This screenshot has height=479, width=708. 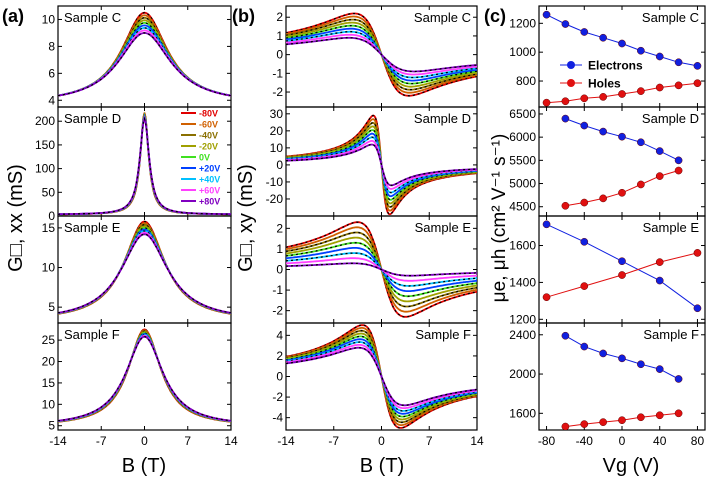 What do you see at coordinates (49, 383) in the screenshot?
I see `y-tick-label: 15` at bounding box center [49, 383].